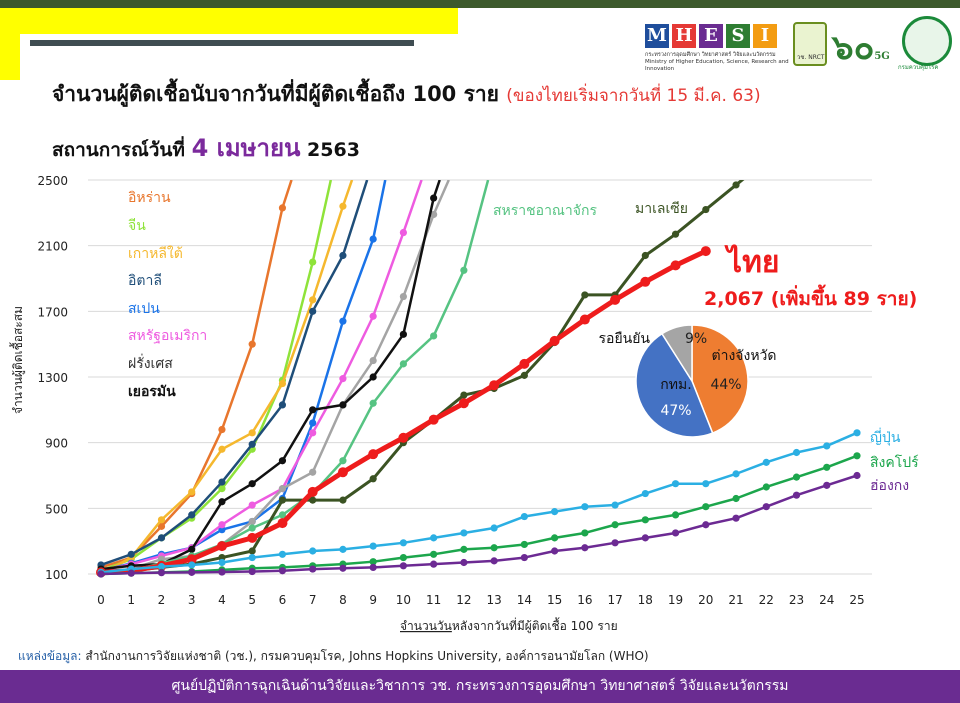 The image size is (960, 703). What do you see at coordinates (810, 297) in the screenshot?
I see `label-thailand-total: 2,067 (เพิ่มขึ้น 89 ราย)` at bounding box center [810, 297].